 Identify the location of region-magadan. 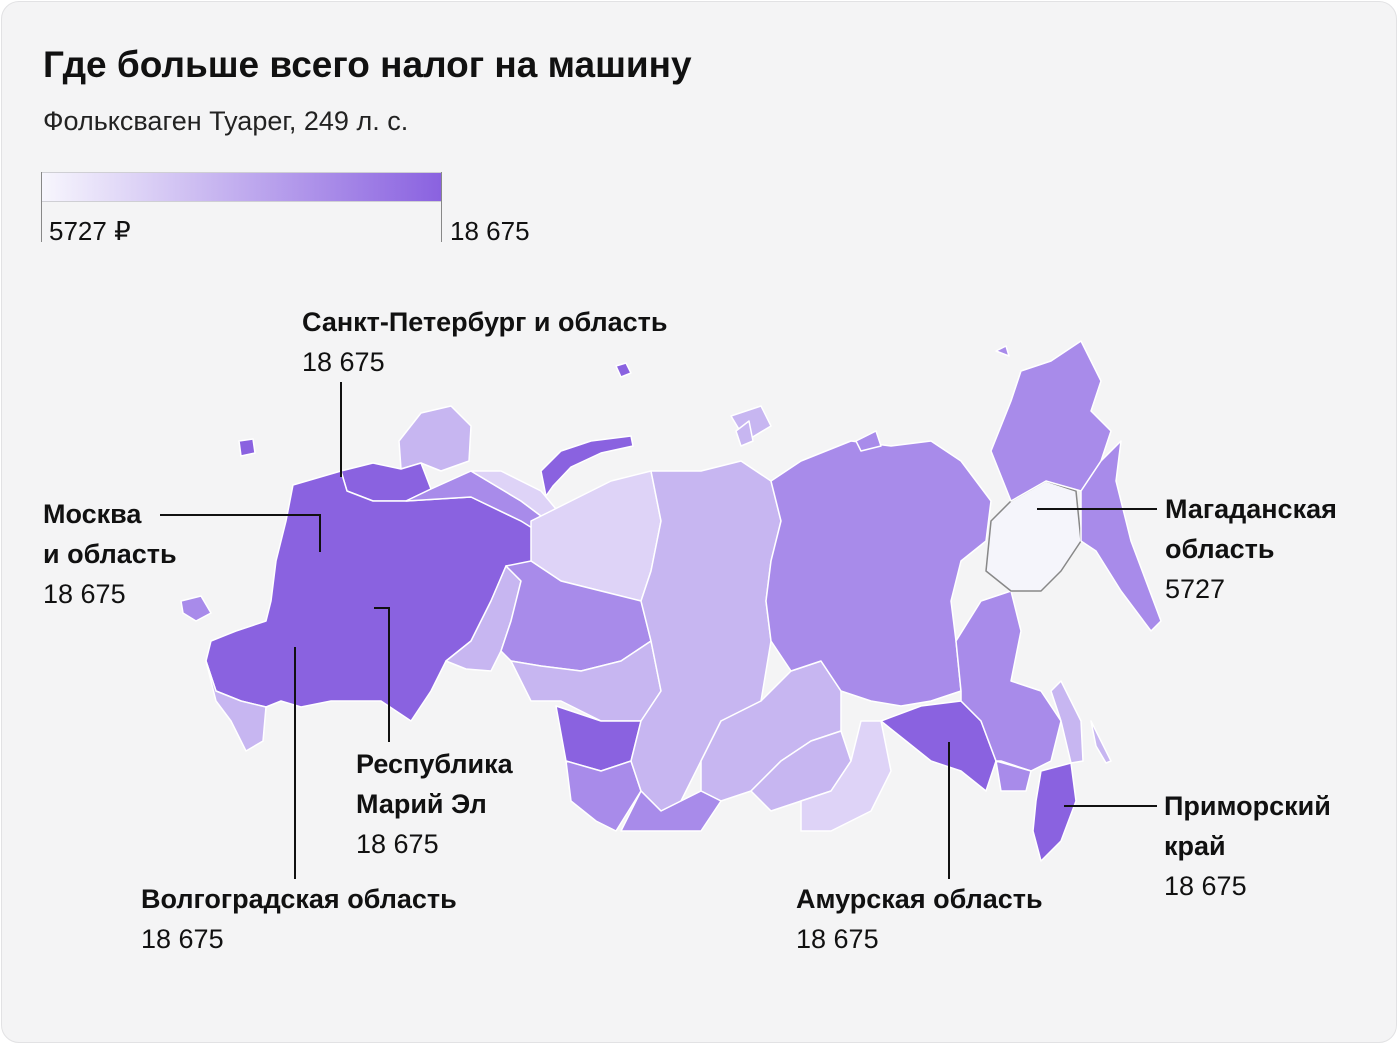
(1033, 536).